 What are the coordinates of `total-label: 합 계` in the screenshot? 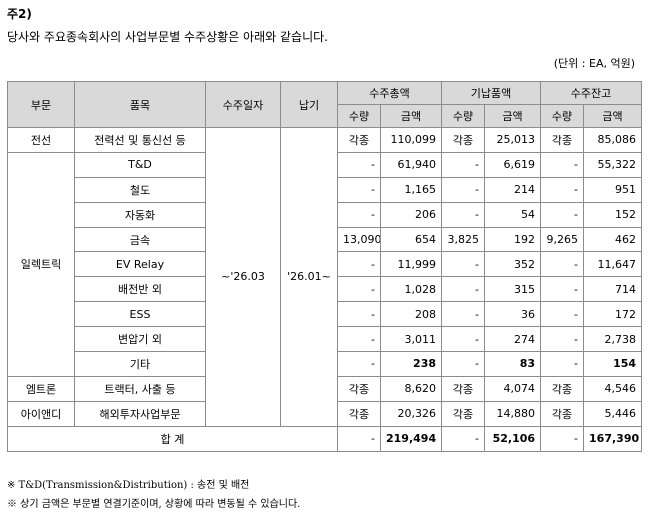 It's located at (172, 438).